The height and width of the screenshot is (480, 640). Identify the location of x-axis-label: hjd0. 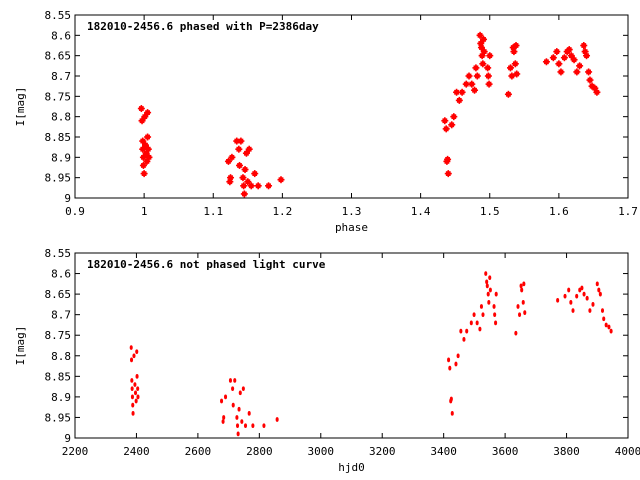
(351, 467).